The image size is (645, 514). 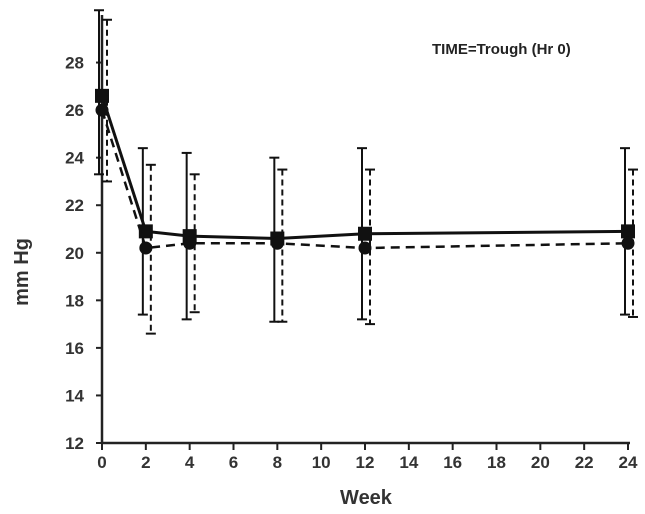 What do you see at coordinates (74, 395) in the screenshot?
I see `y-tick-label: 14` at bounding box center [74, 395].